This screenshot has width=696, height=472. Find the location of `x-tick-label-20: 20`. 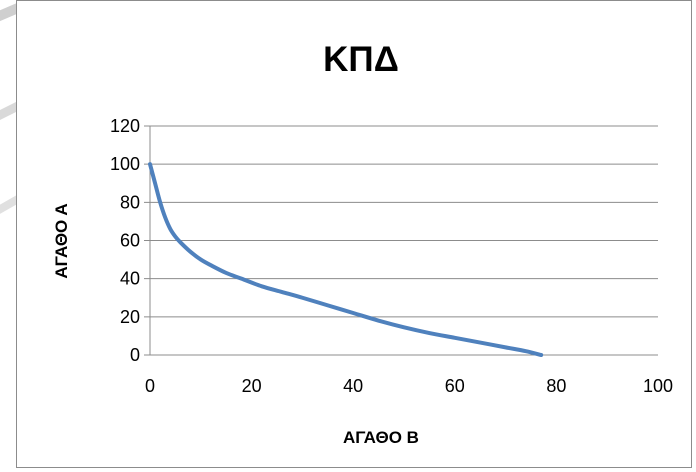

x-tick-label-20: 20 is located at coordinates (252, 386).